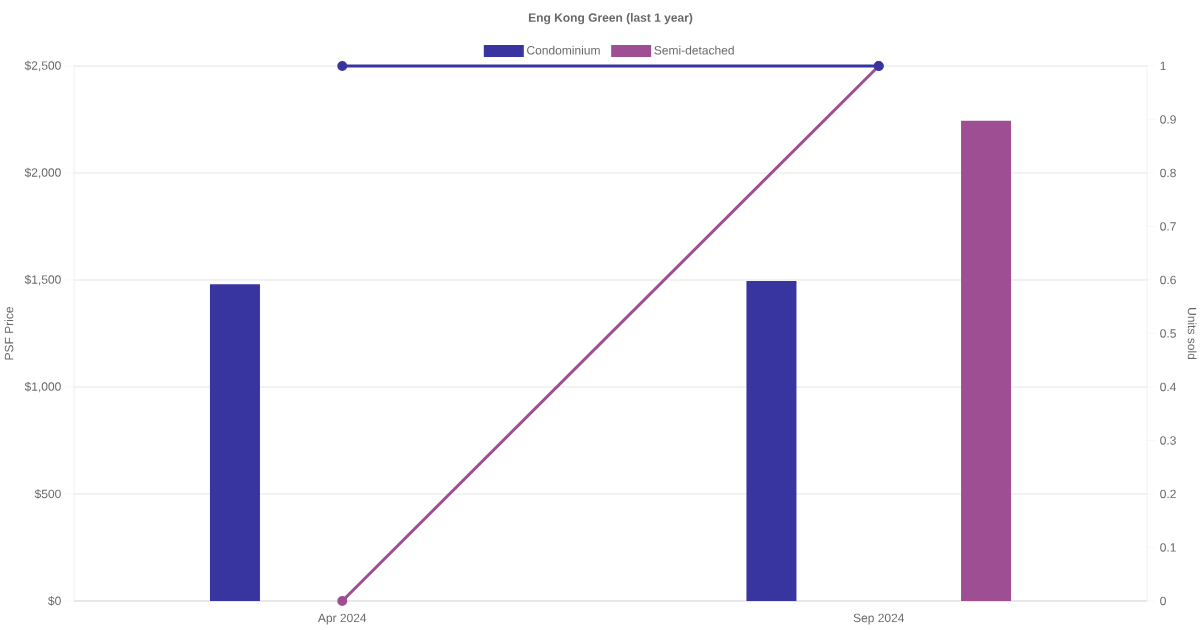  I want to click on y2-tick-label: 0.4, so click(1168, 387).